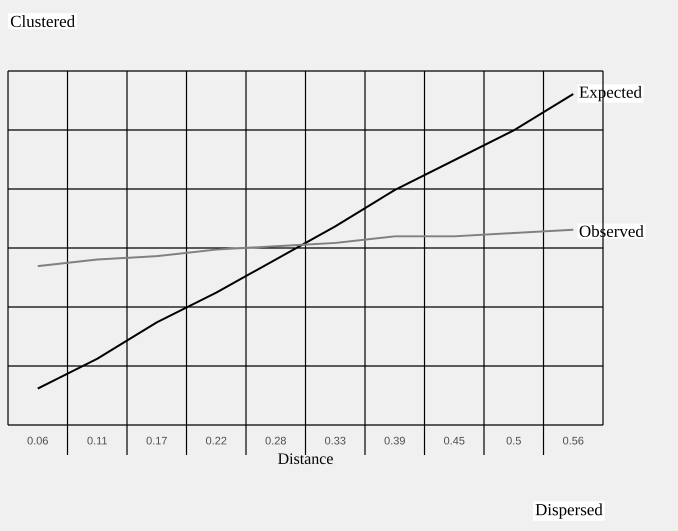  Describe the element at coordinates (97, 440) in the screenshot. I see `x-tick-label: 0.11` at that location.